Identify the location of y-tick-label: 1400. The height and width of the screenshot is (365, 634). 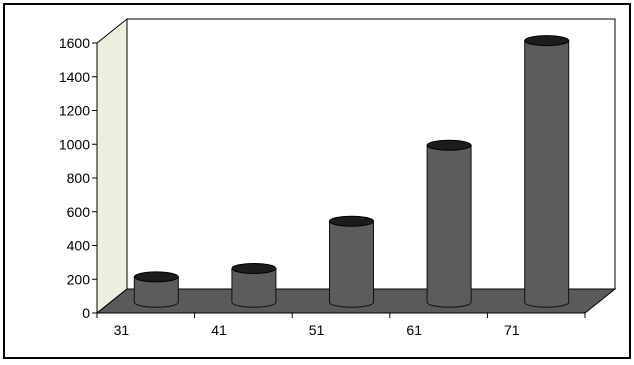
(74, 77).